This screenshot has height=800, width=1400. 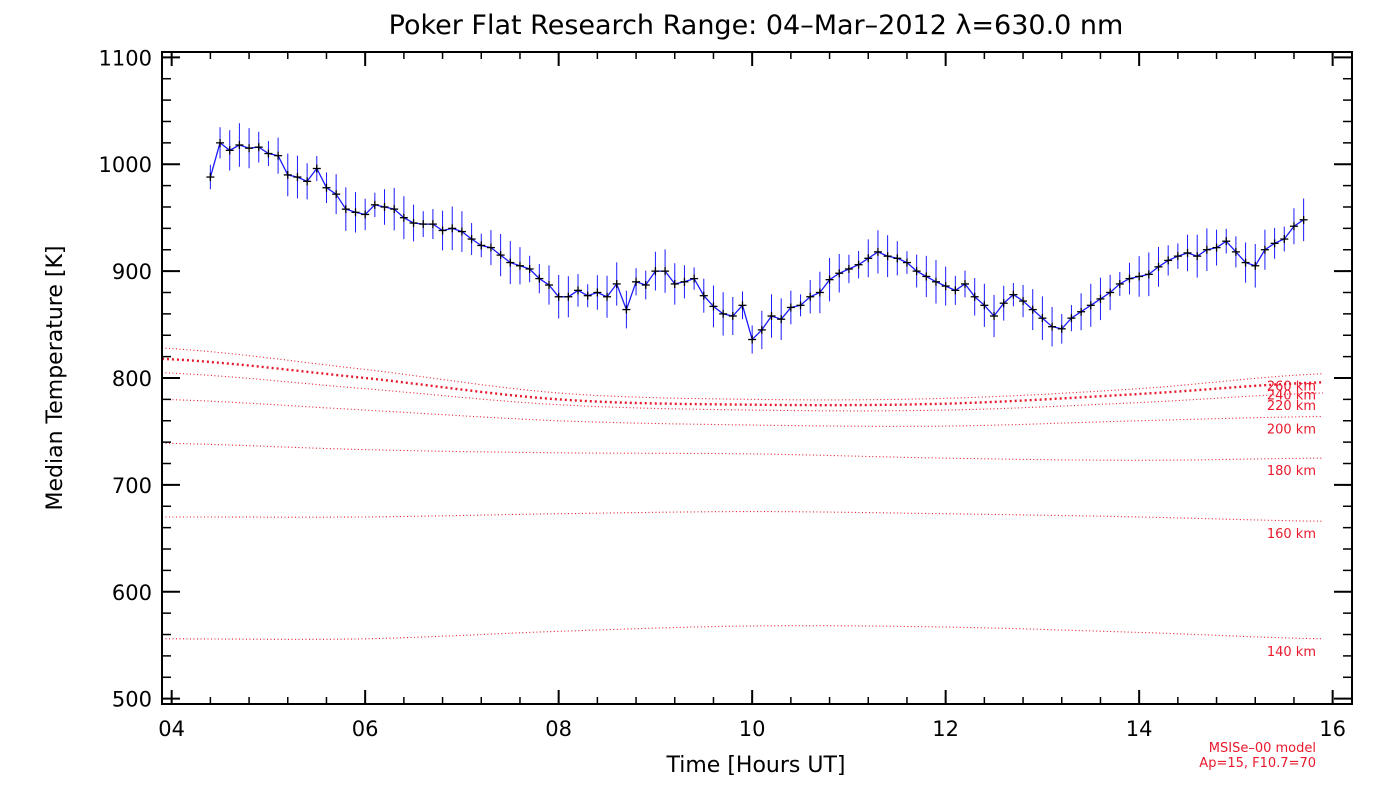 What do you see at coordinates (1291, 387) in the screenshot?
I see `model-curve-label: 260 km` at bounding box center [1291, 387].